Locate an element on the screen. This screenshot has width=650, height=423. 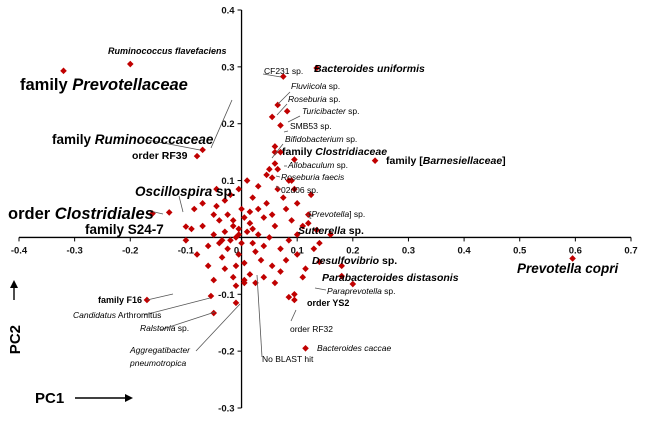
point-label-part: family [ is located at coordinates (404, 161).